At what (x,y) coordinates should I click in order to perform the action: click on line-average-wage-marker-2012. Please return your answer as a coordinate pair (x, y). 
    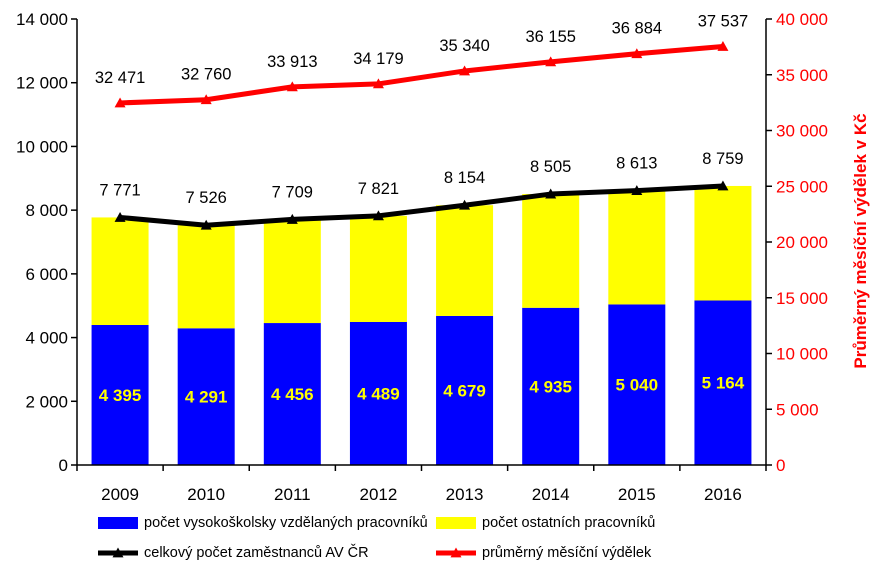
    Looking at the image, I should click on (378, 83).